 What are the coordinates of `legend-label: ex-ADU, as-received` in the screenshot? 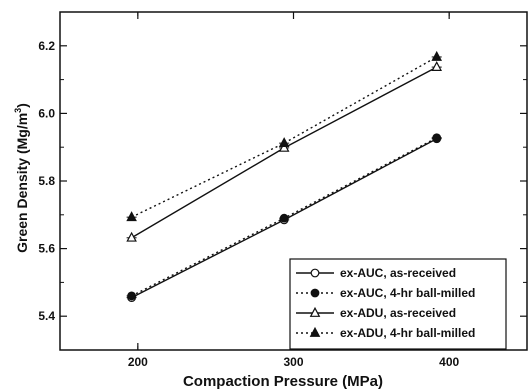 It's located at (398, 313).